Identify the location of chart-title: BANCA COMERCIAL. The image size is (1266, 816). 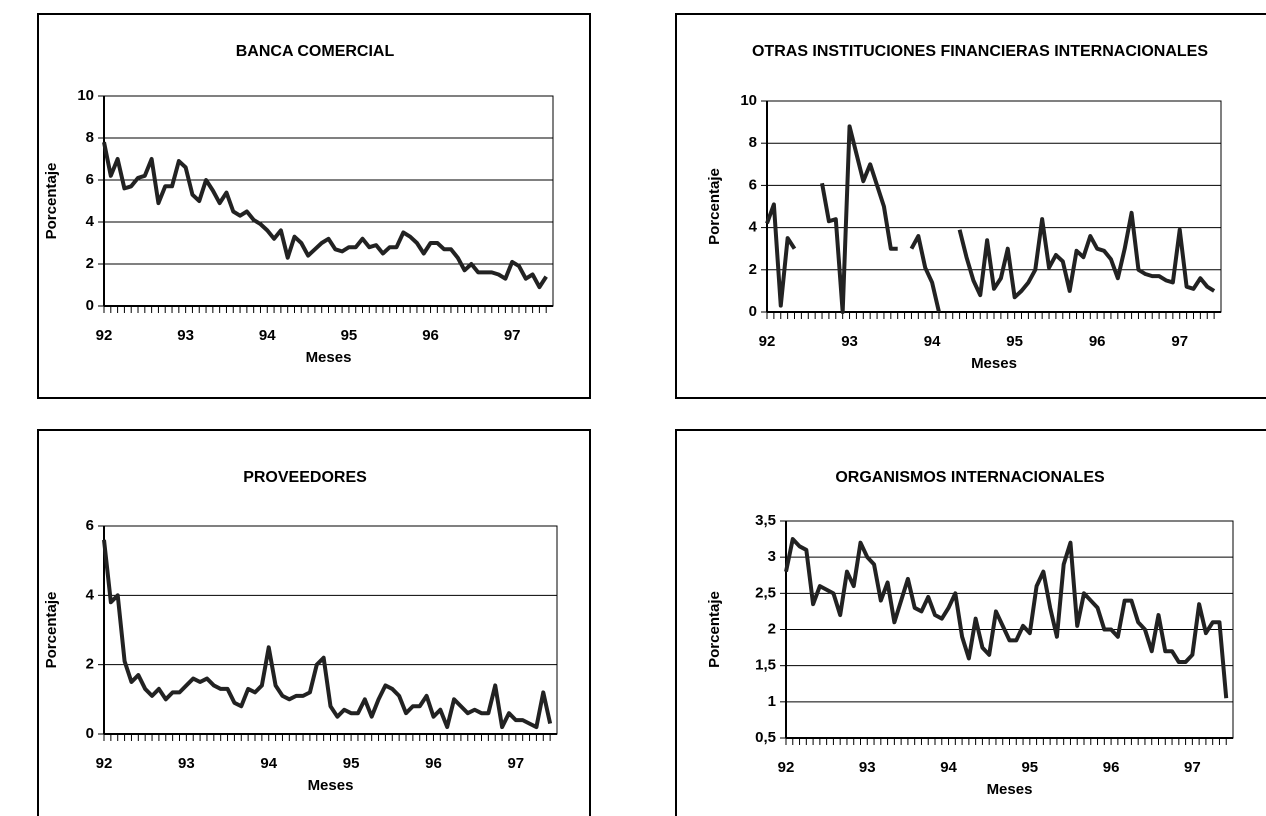
(315, 51).